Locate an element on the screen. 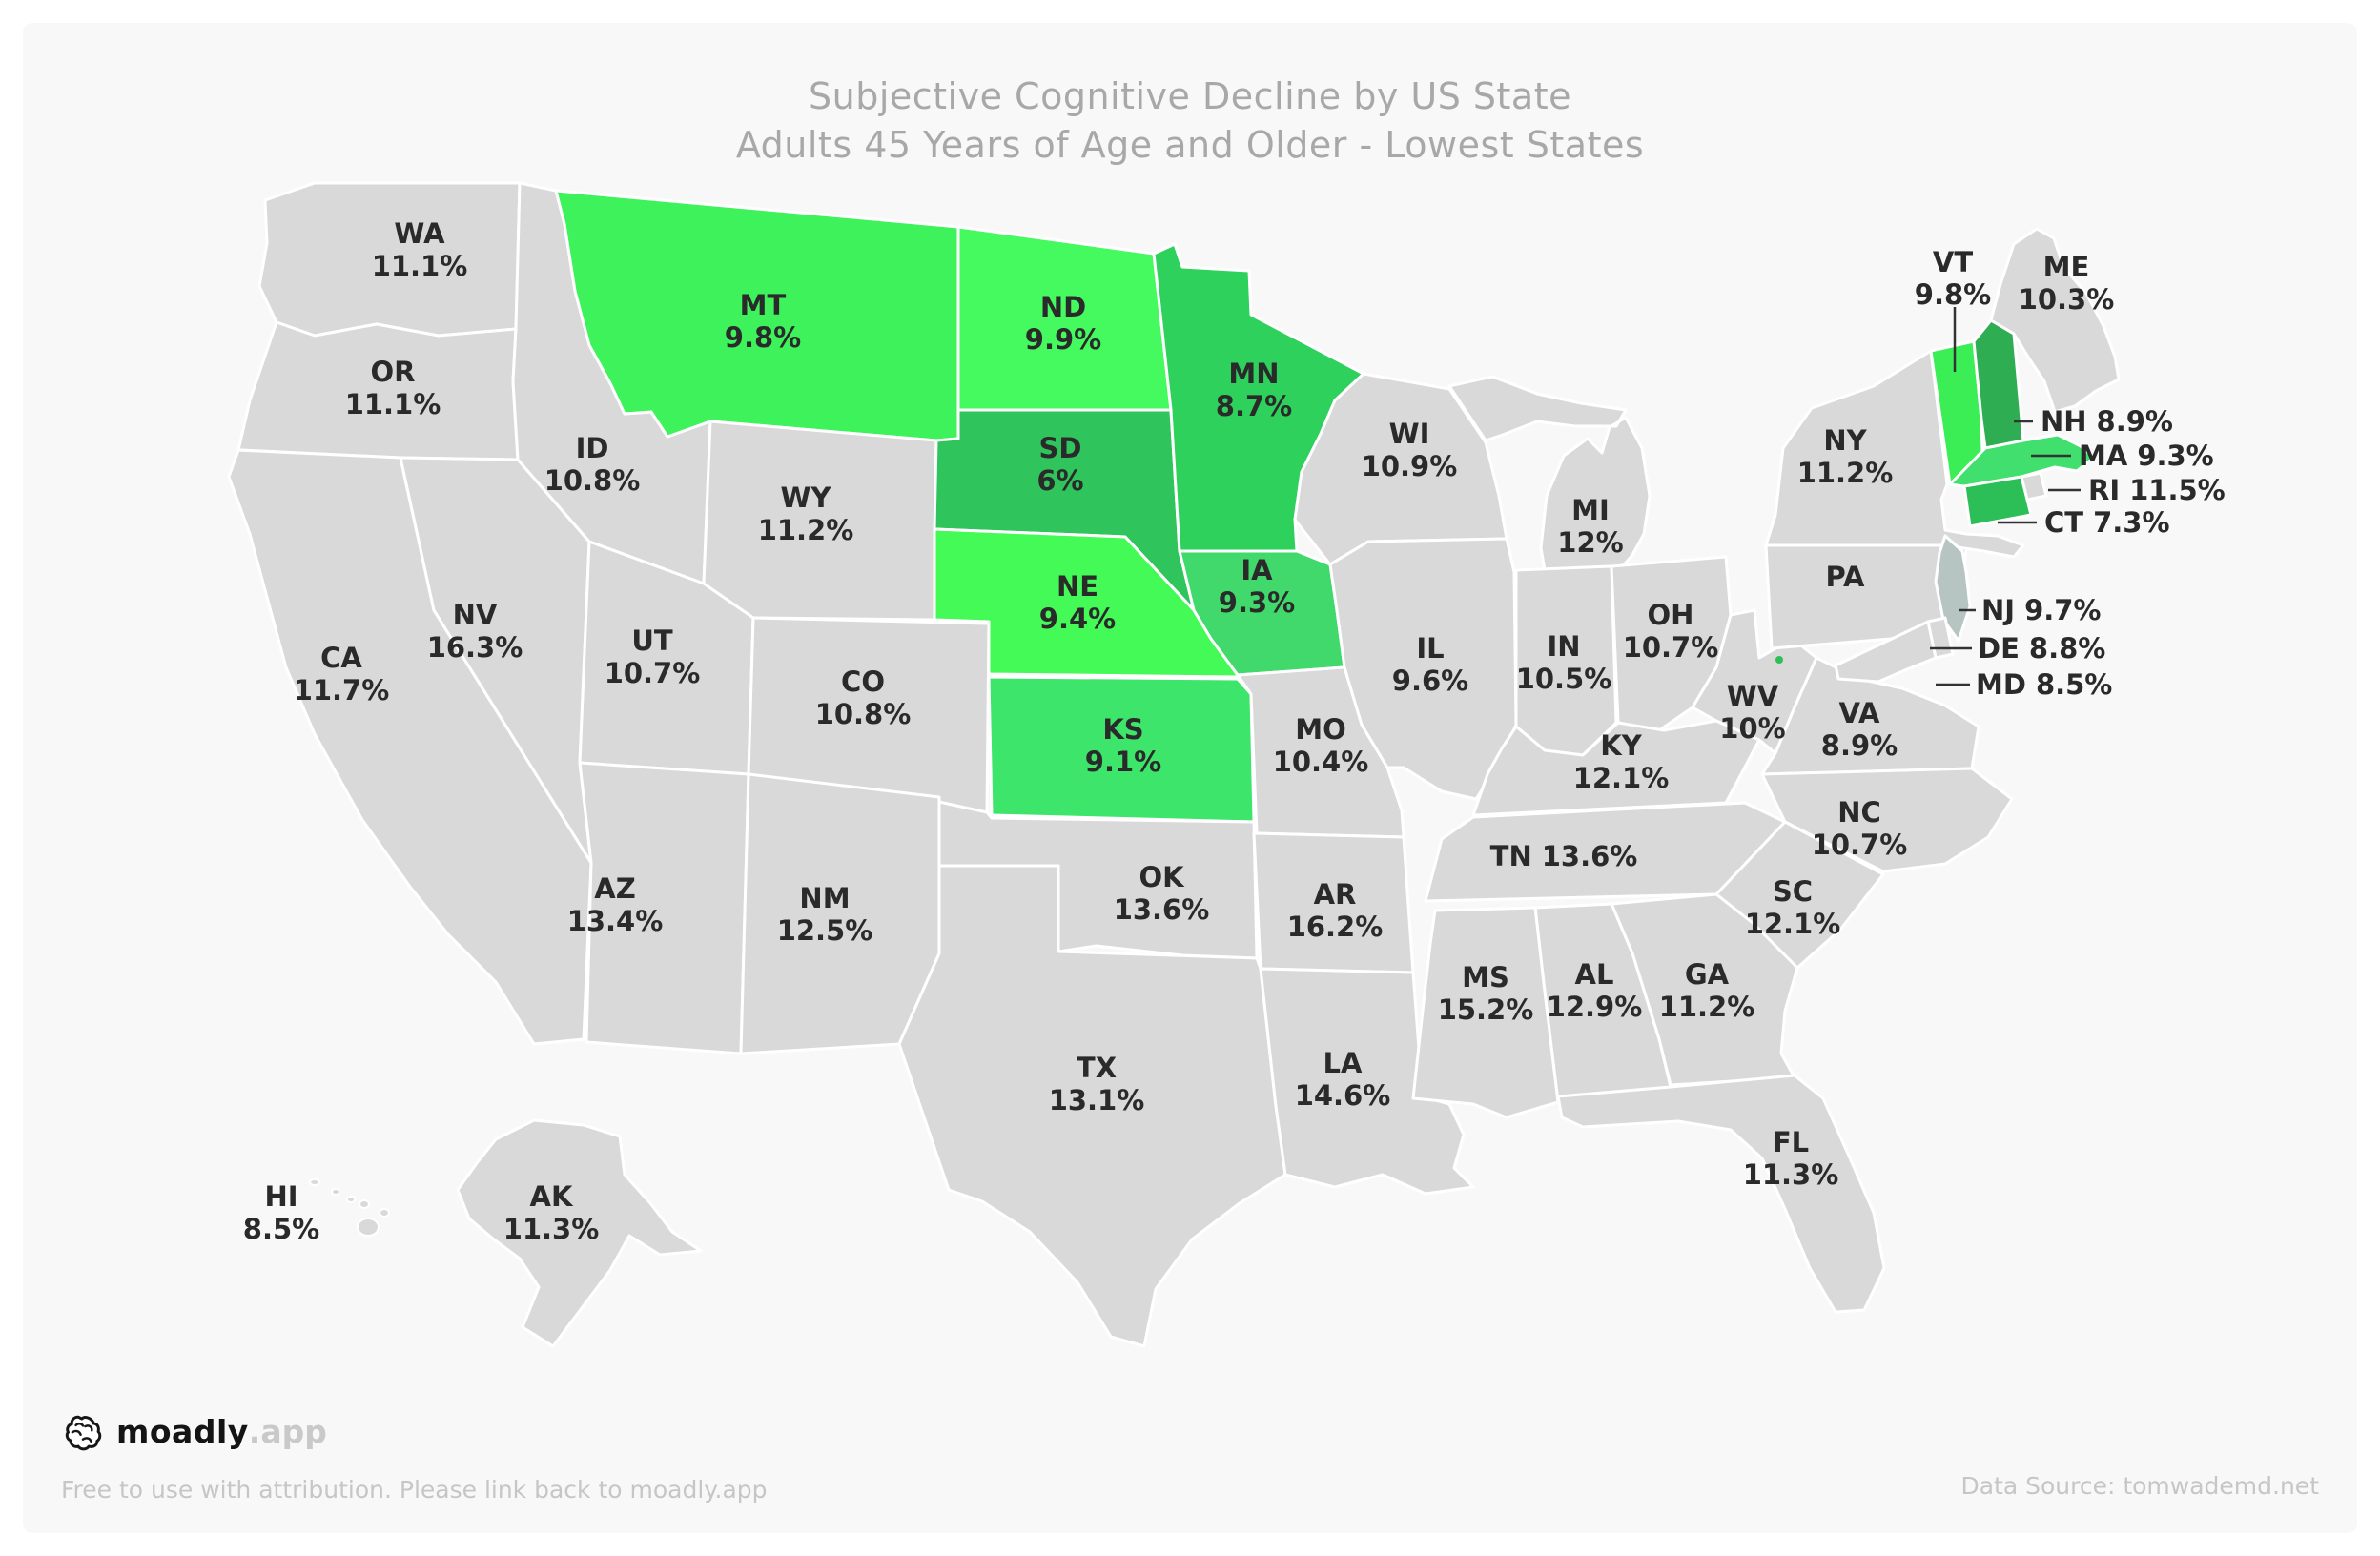  state-abbr: LA is located at coordinates (1343, 1063).